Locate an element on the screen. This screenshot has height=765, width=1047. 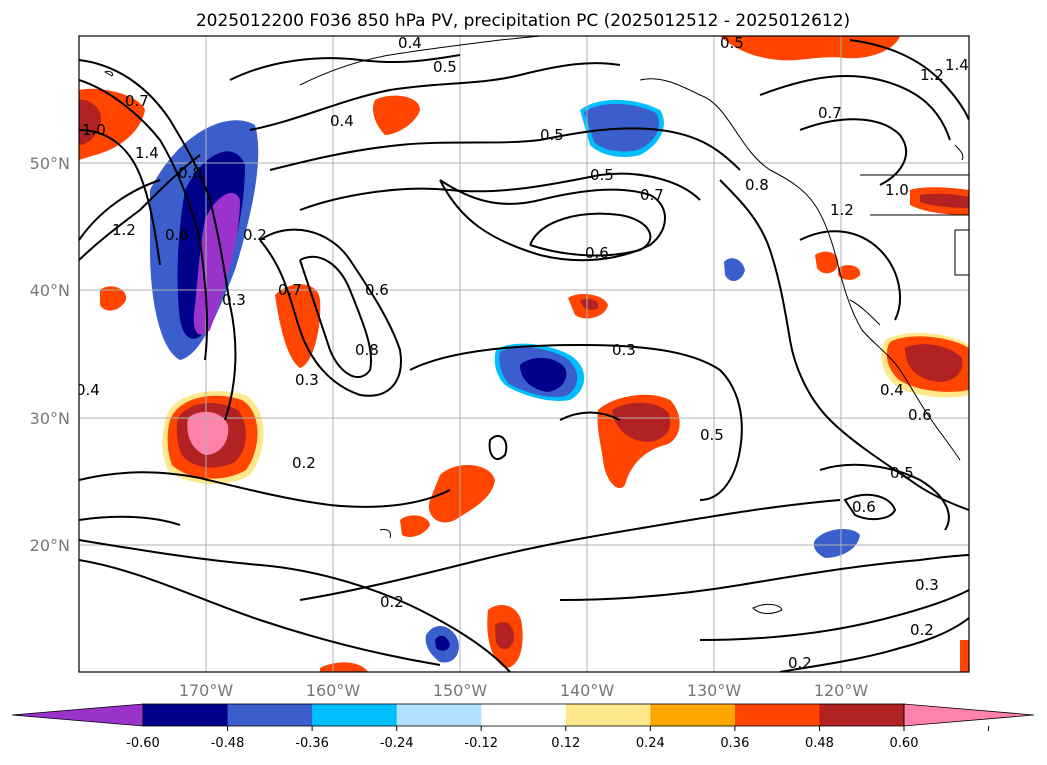
colorbar-label: 0.48 is located at coordinates (819, 743).